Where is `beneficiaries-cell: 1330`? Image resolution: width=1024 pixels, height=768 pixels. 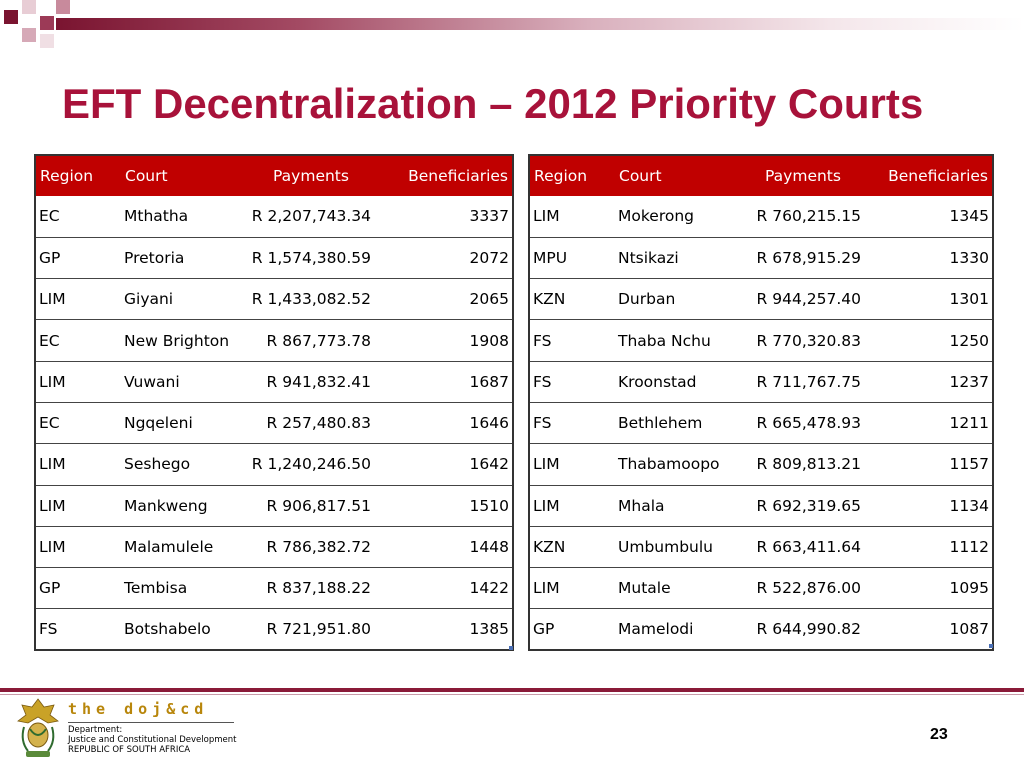
beneficiaries-cell: 1330 is located at coordinates (930, 258).